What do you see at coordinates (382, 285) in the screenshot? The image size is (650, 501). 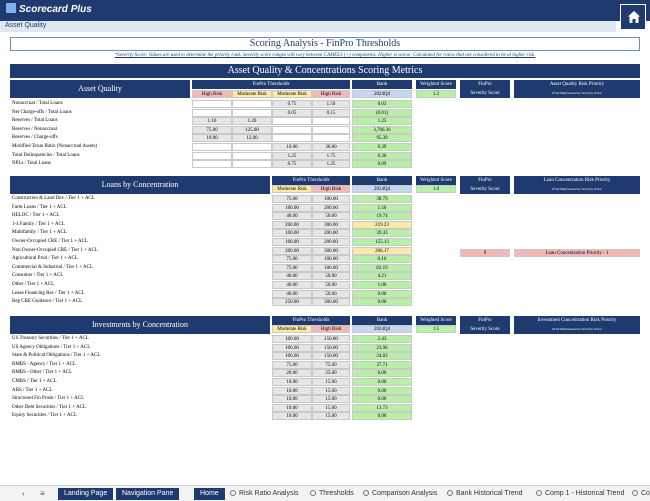 I see `bank-value: 1.00` at bounding box center [382, 285].